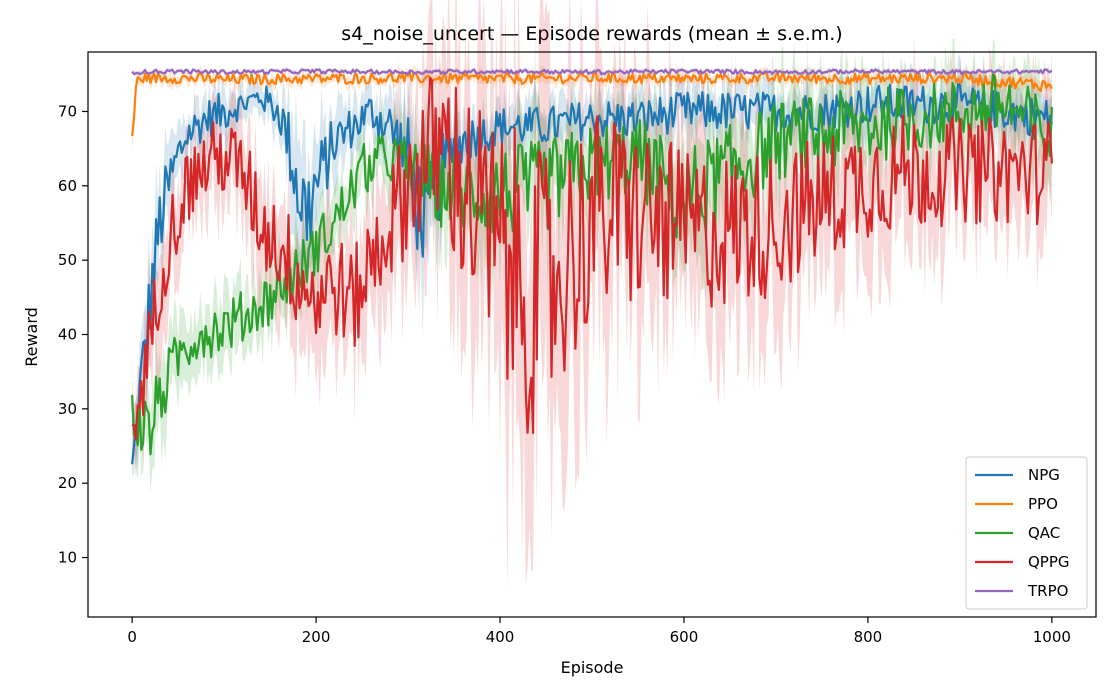  What do you see at coordinates (132, 637) in the screenshot?
I see `x-tick-label: 0` at bounding box center [132, 637].